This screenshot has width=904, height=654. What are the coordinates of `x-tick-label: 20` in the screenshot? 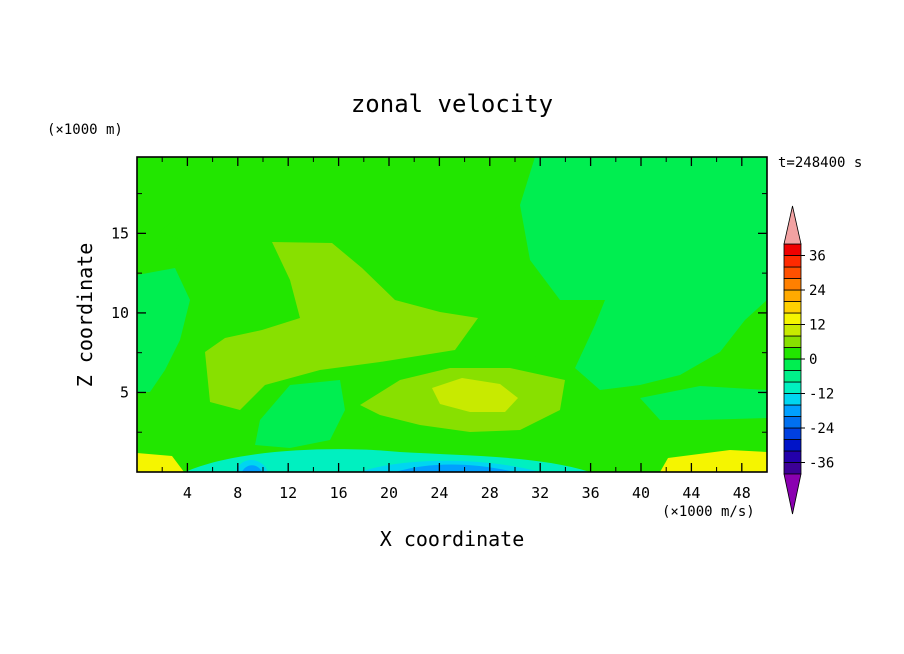 It's located at (389, 493).